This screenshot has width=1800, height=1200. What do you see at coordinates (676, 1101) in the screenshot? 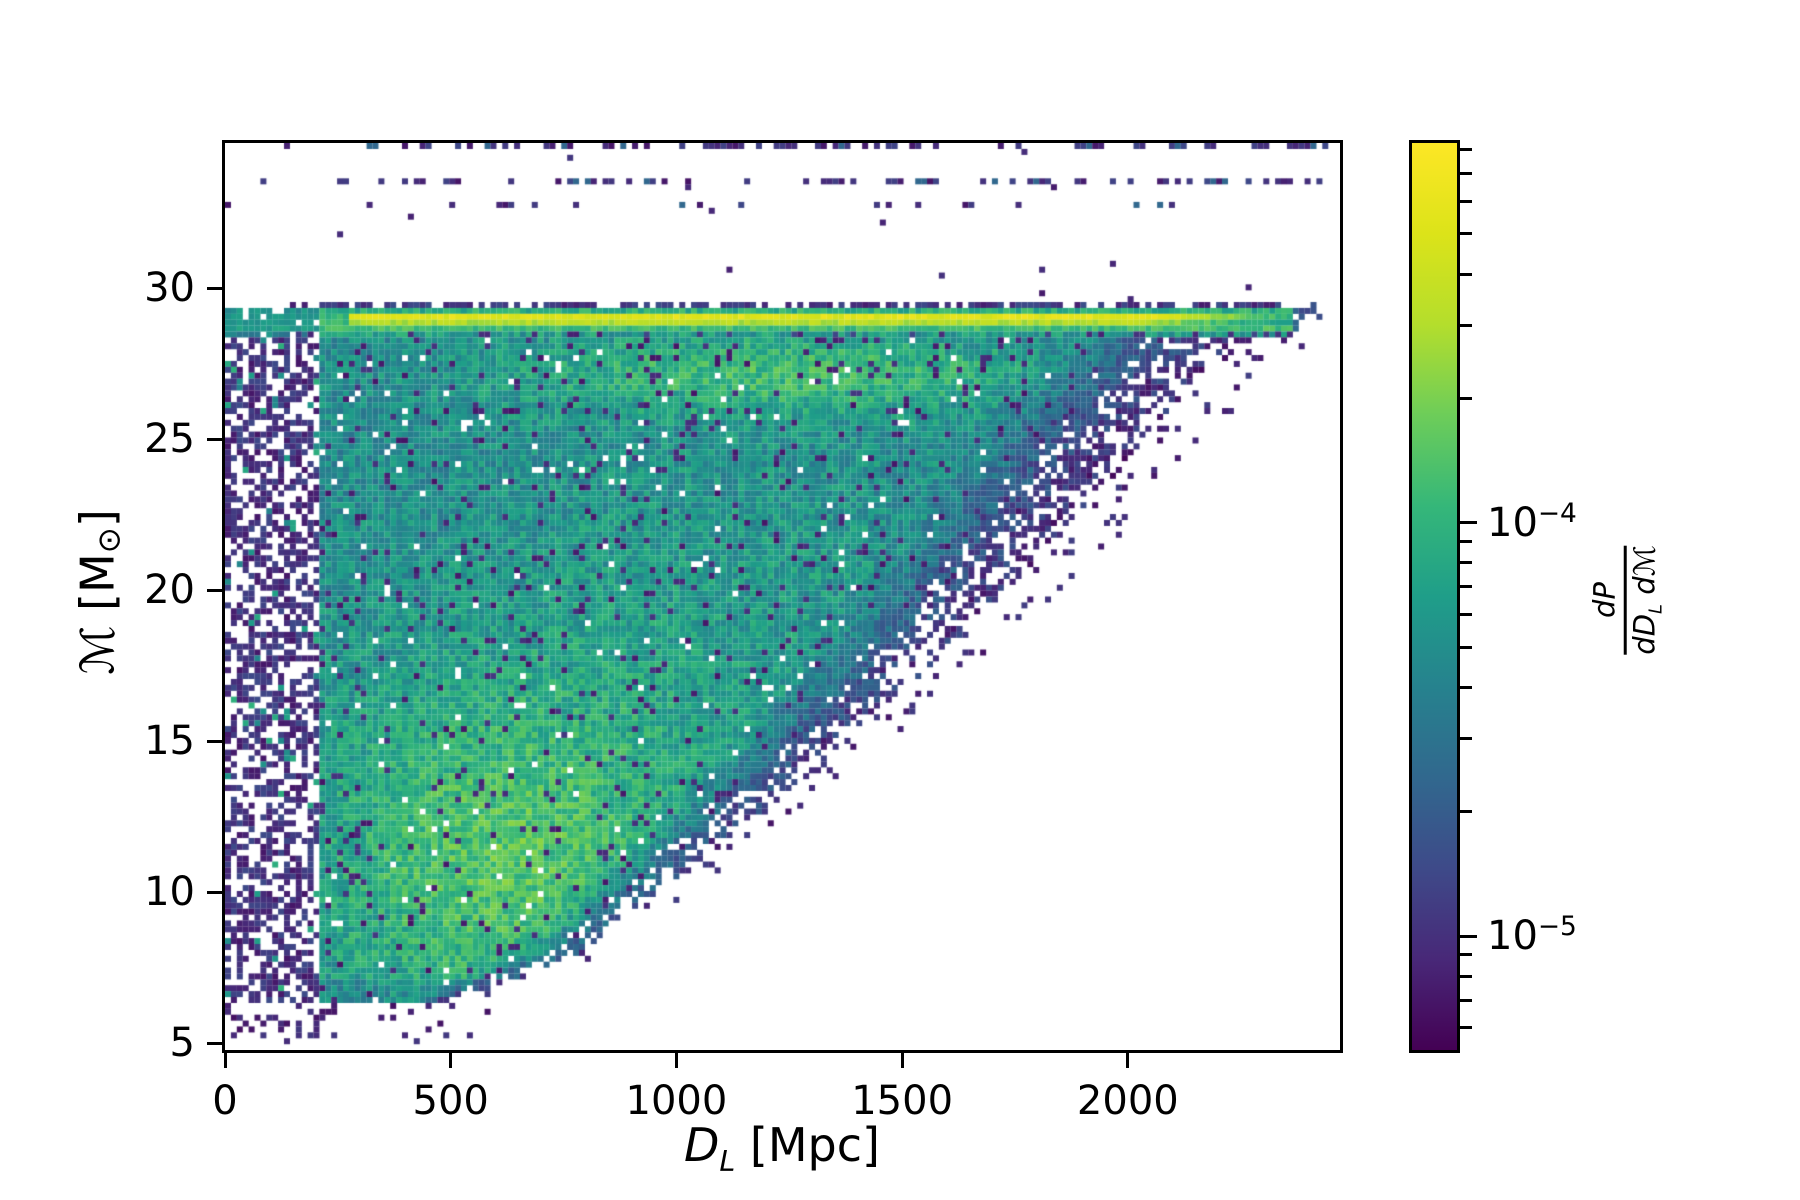
I see `x-tick-label: 1000` at bounding box center [676, 1101].